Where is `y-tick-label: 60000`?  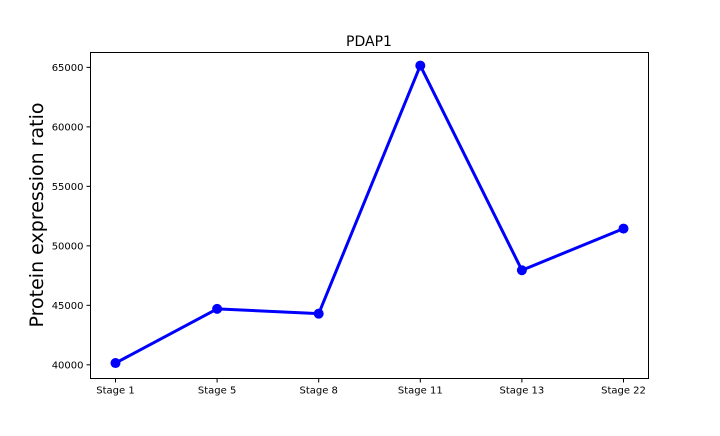 y-tick-label: 60000 is located at coordinates (68, 127).